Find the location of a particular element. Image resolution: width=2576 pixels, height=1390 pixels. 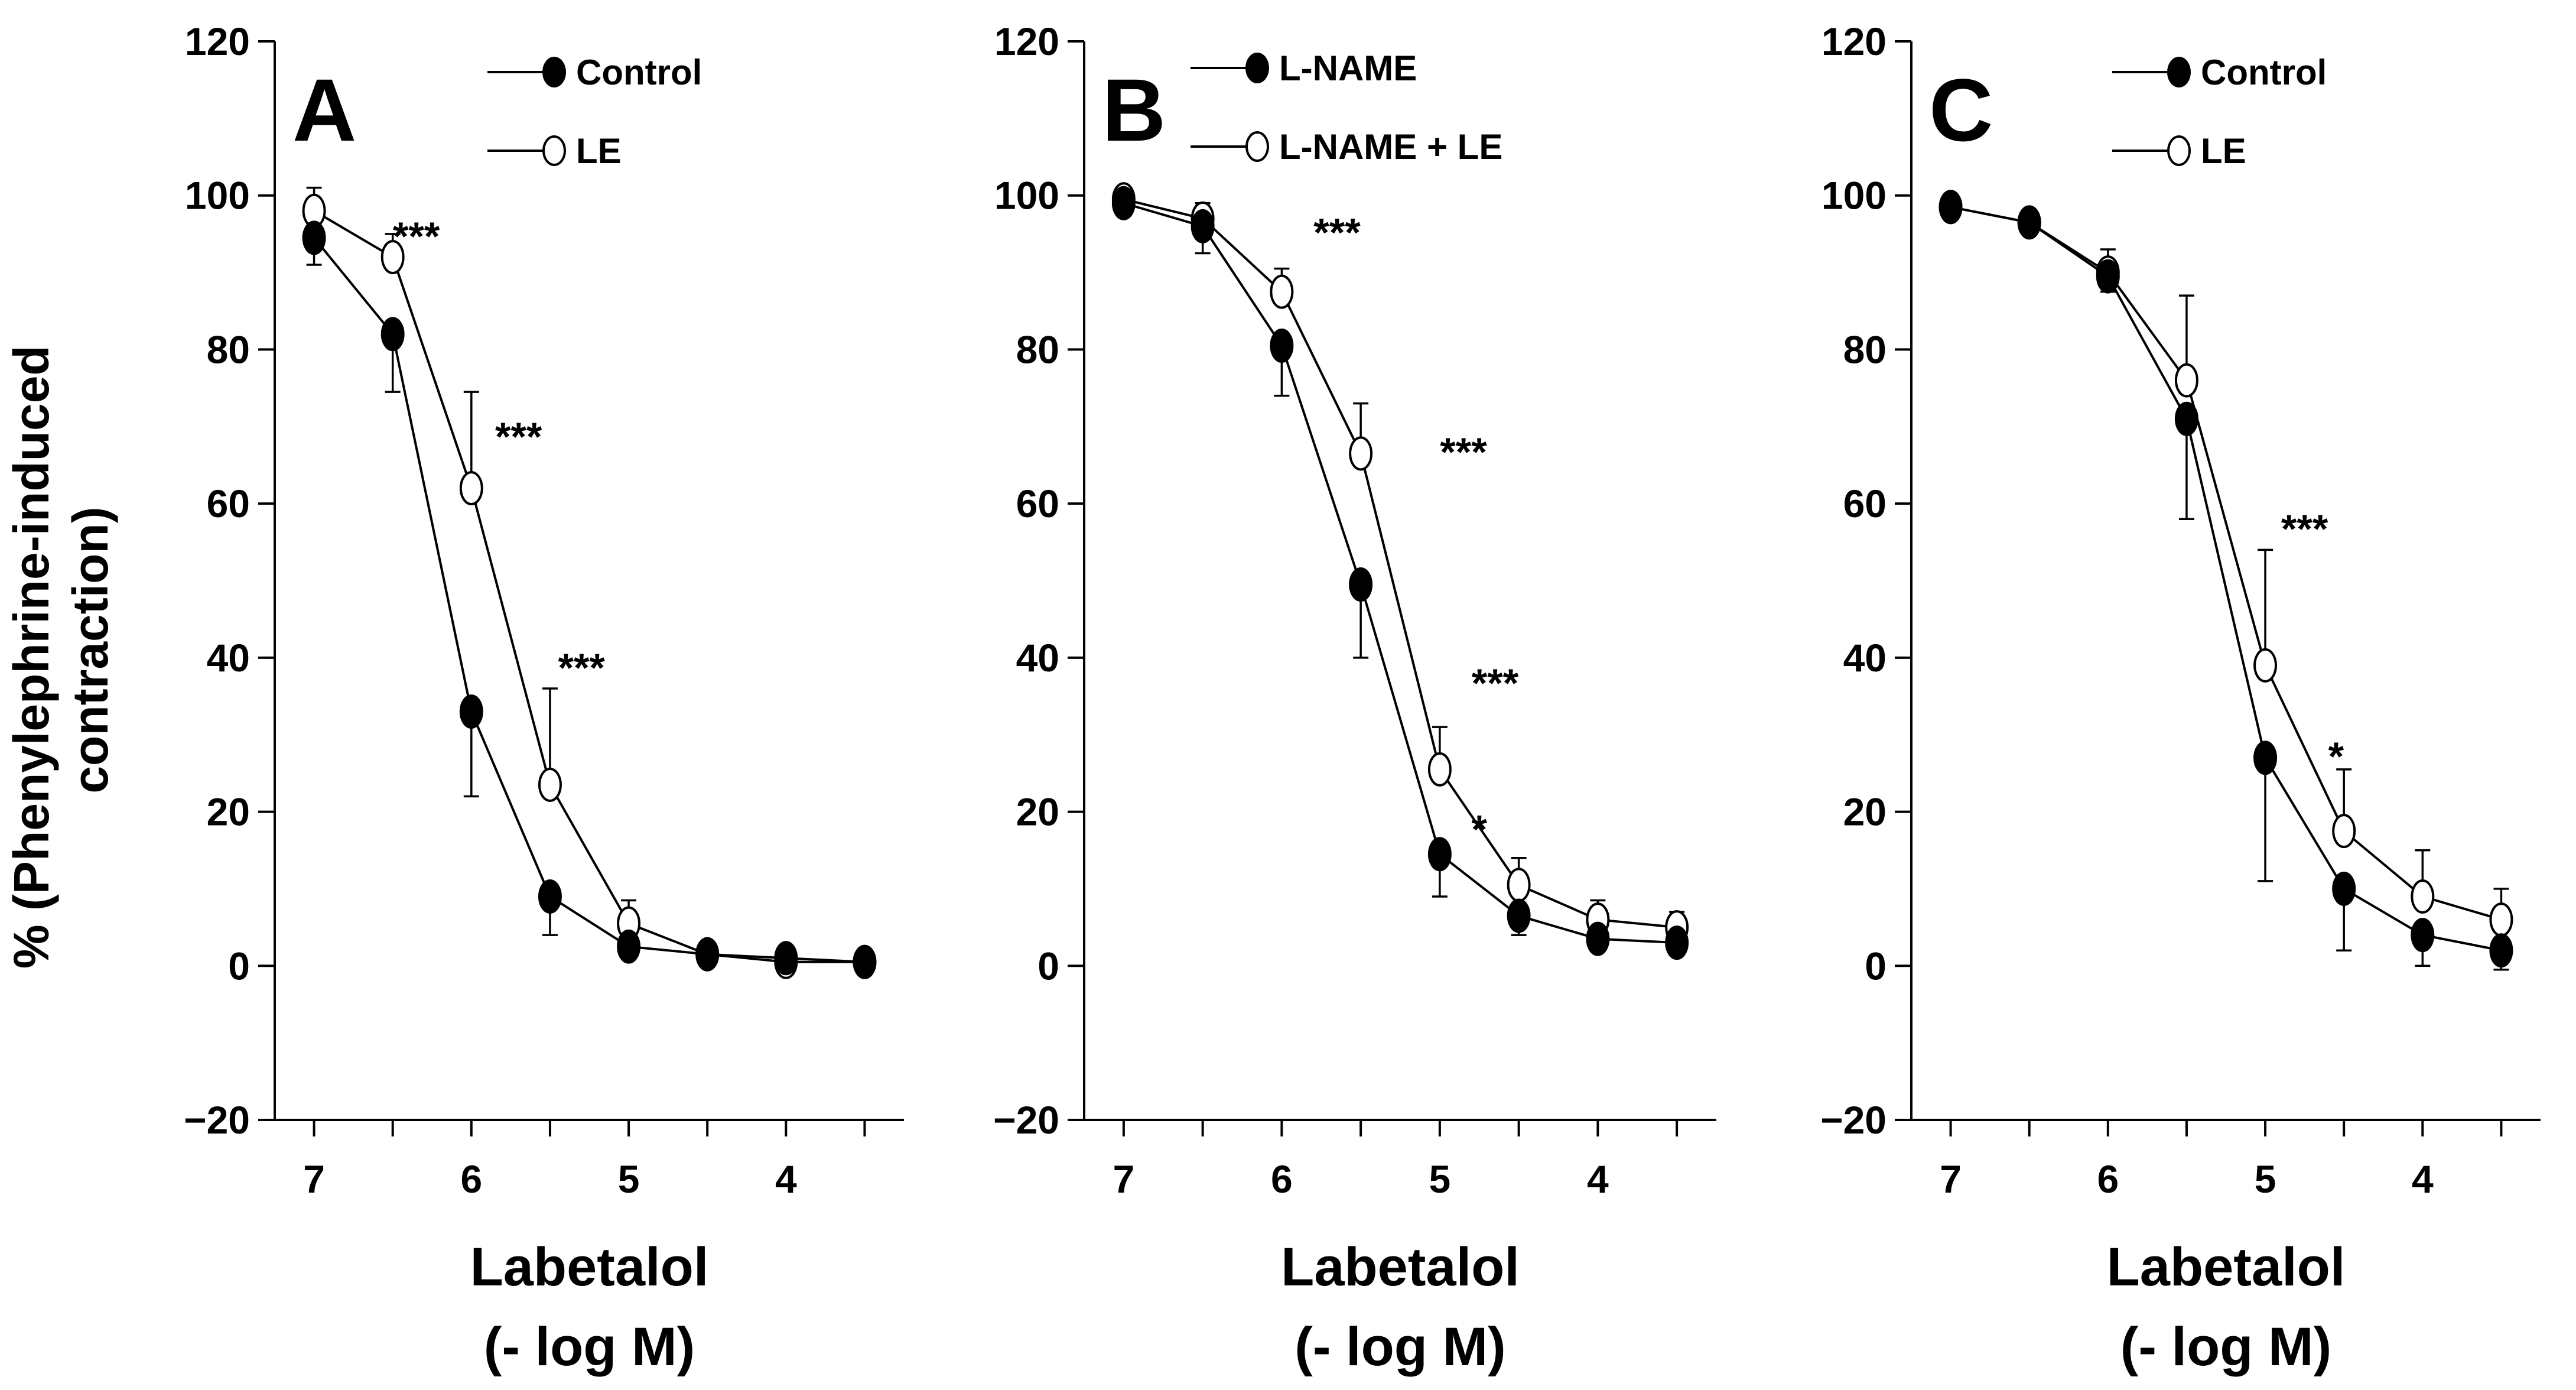

panel-label: A is located at coordinates (324, 110).